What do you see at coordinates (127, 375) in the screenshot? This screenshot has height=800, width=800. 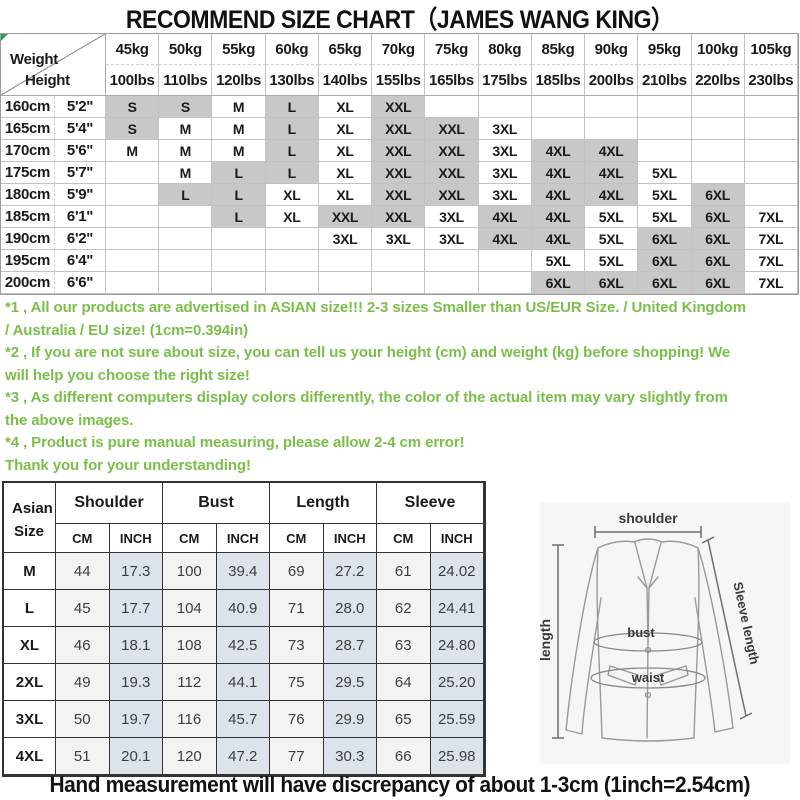 I see `note-line: will help you choose the right size!` at bounding box center [127, 375].